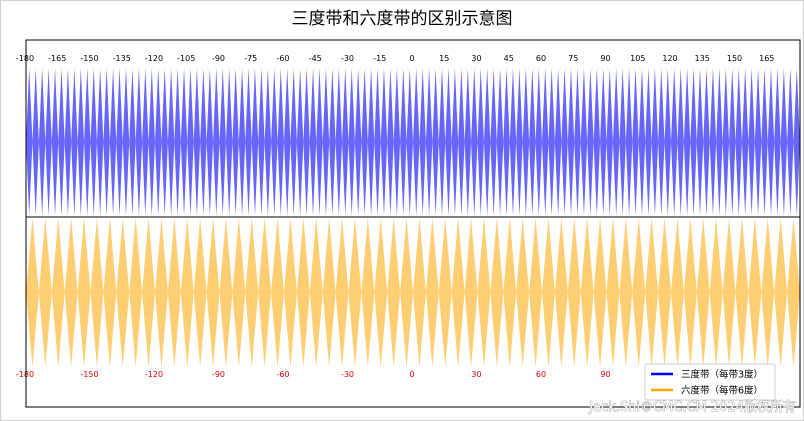 The width and height of the screenshot is (804, 421). I want to click on zone-three-degree--24, so click(364, 142).